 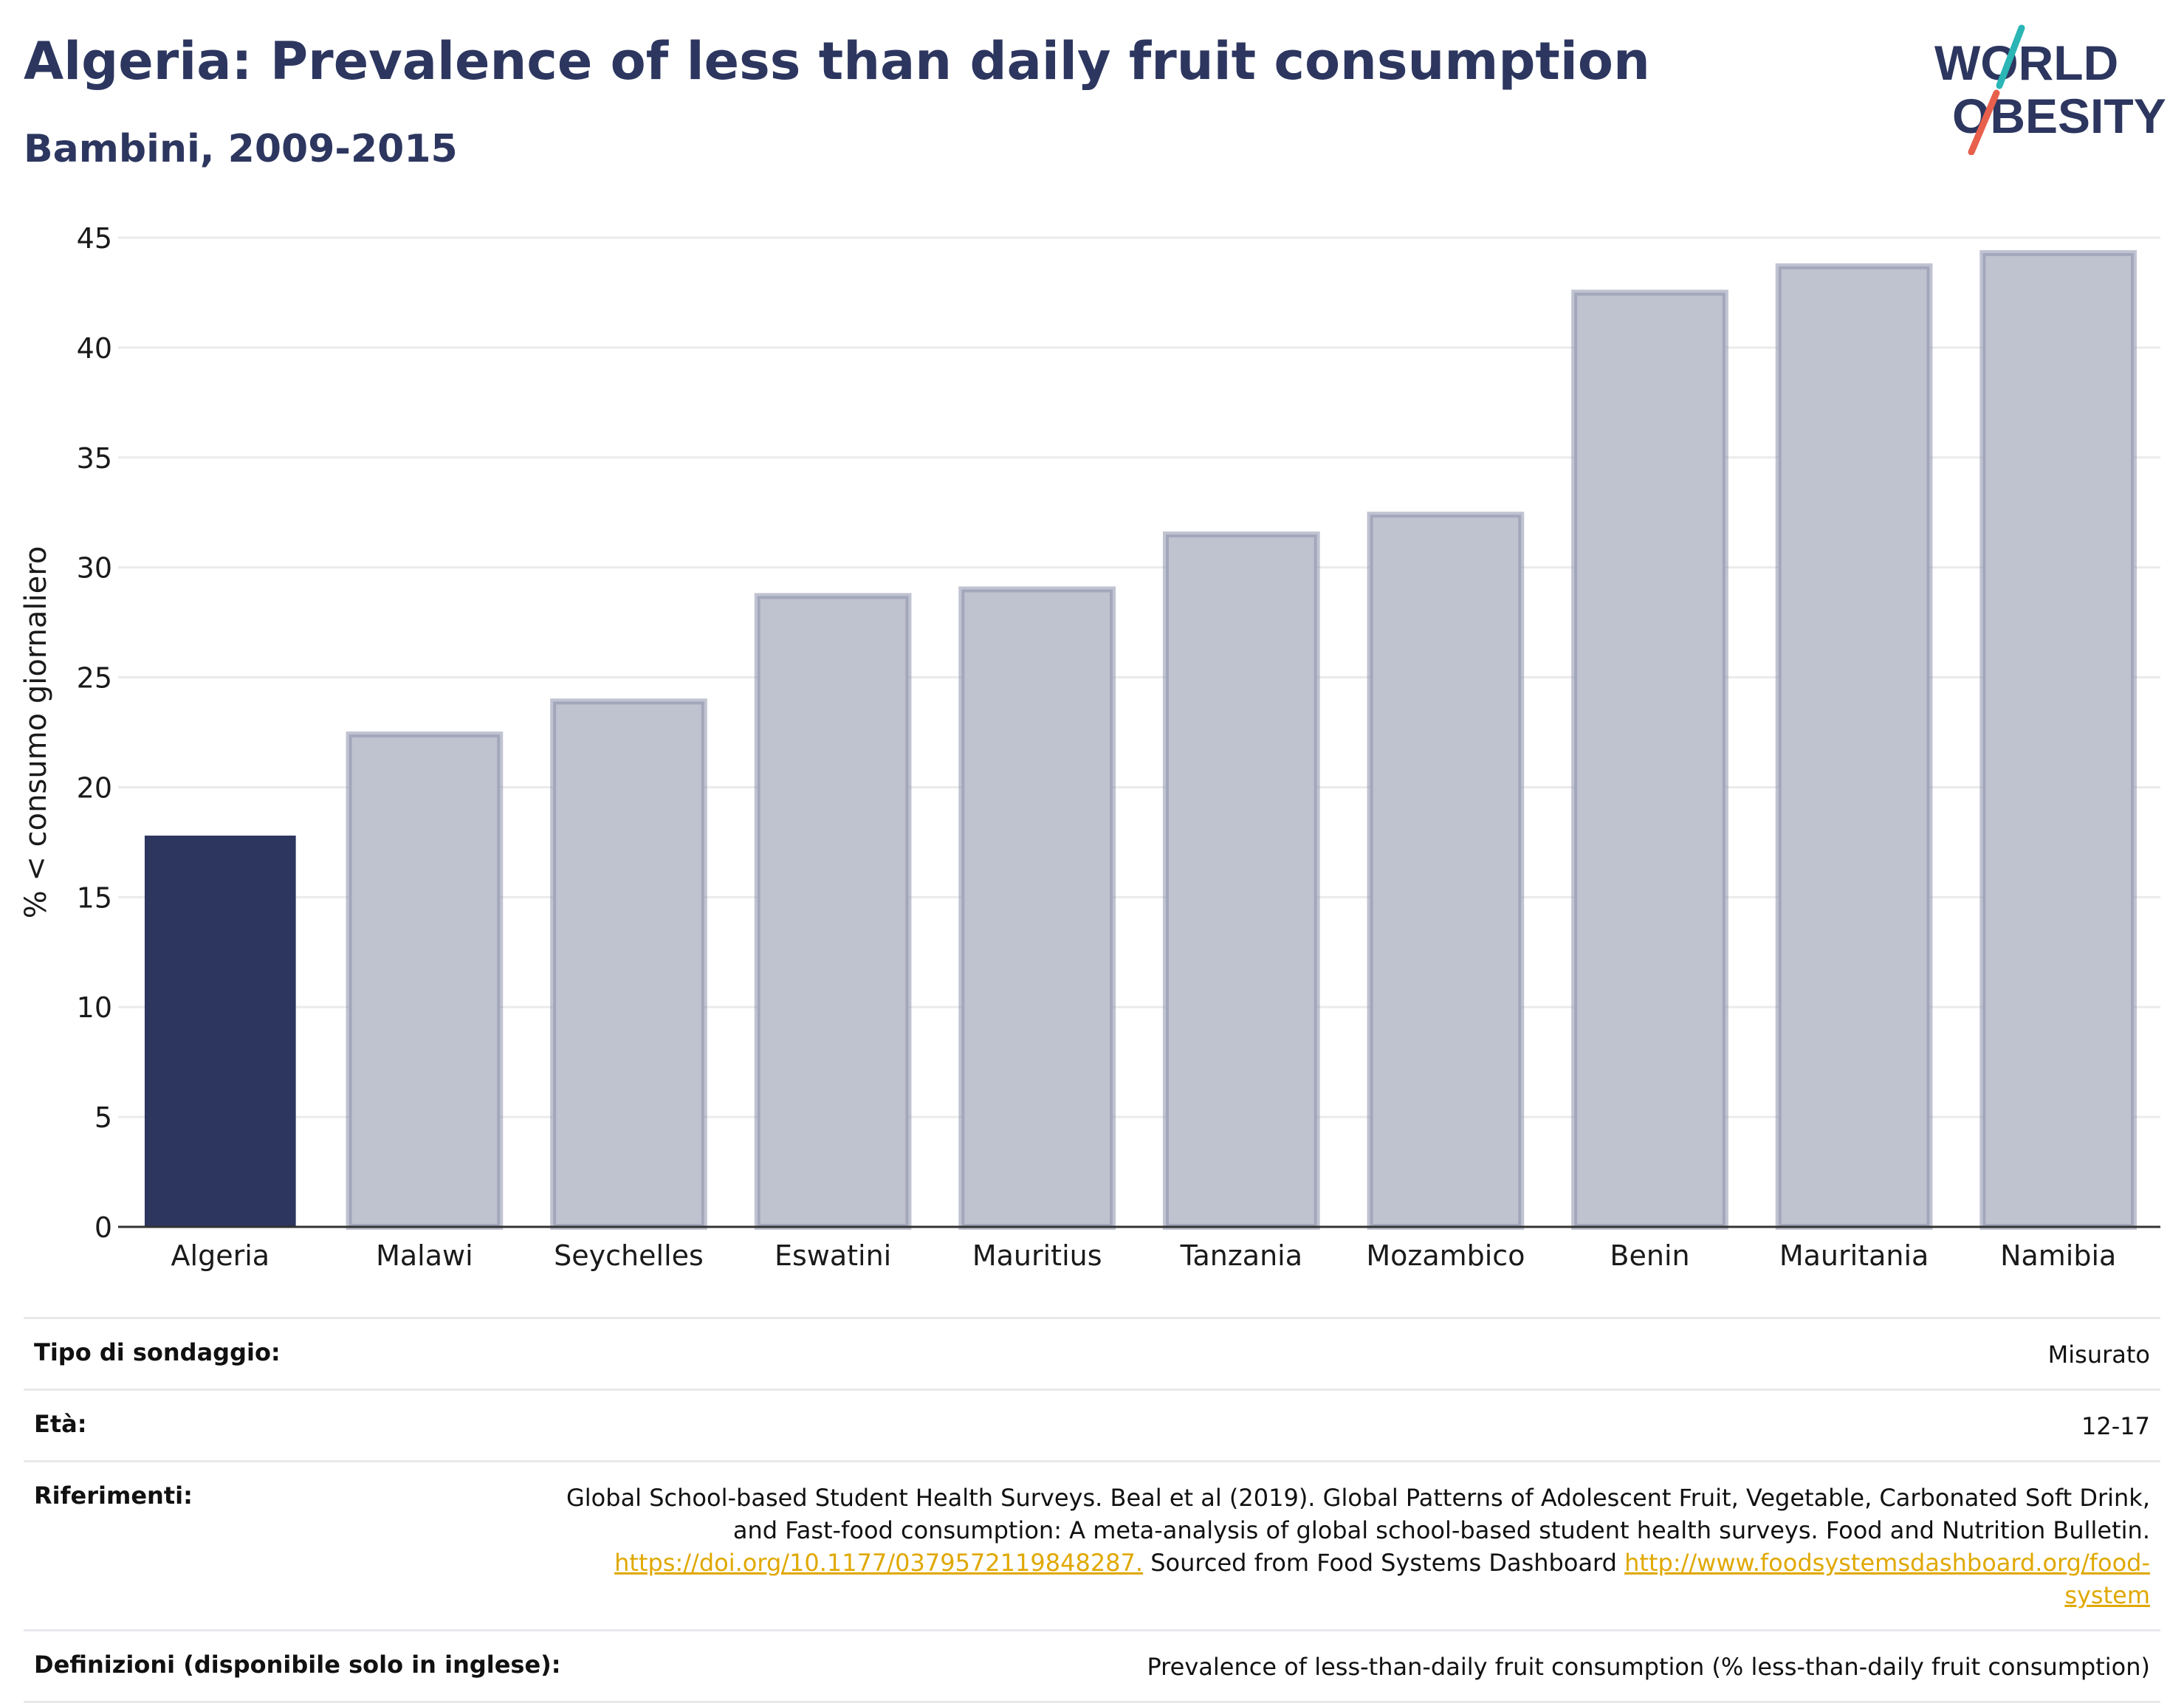 I want to click on y-tick-label: 5, so click(x=103, y=1117).